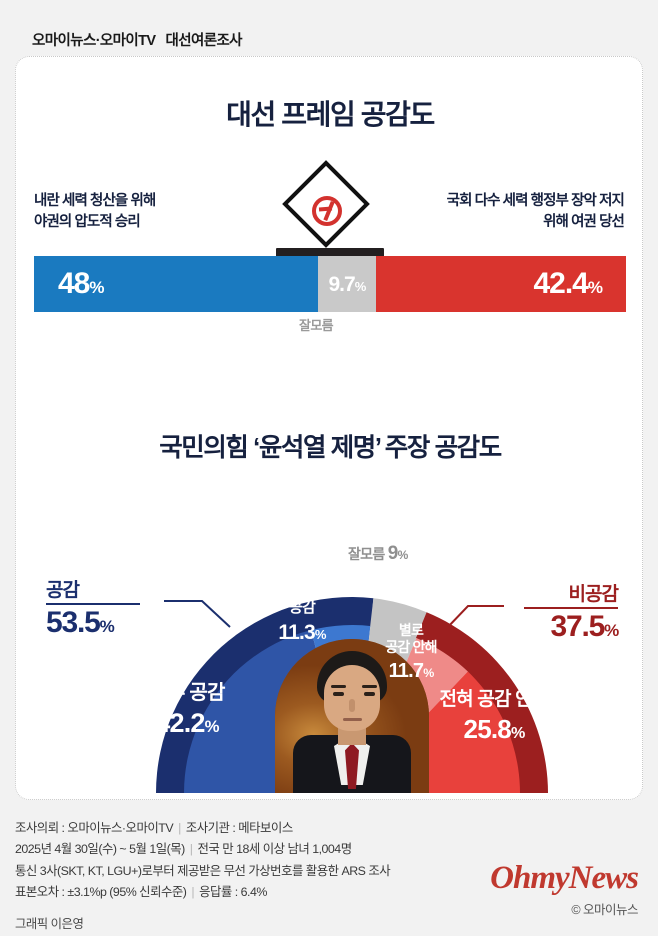  What do you see at coordinates (398, 618) in the screenshot?
I see `band-dont-know` at bounding box center [398, 618].